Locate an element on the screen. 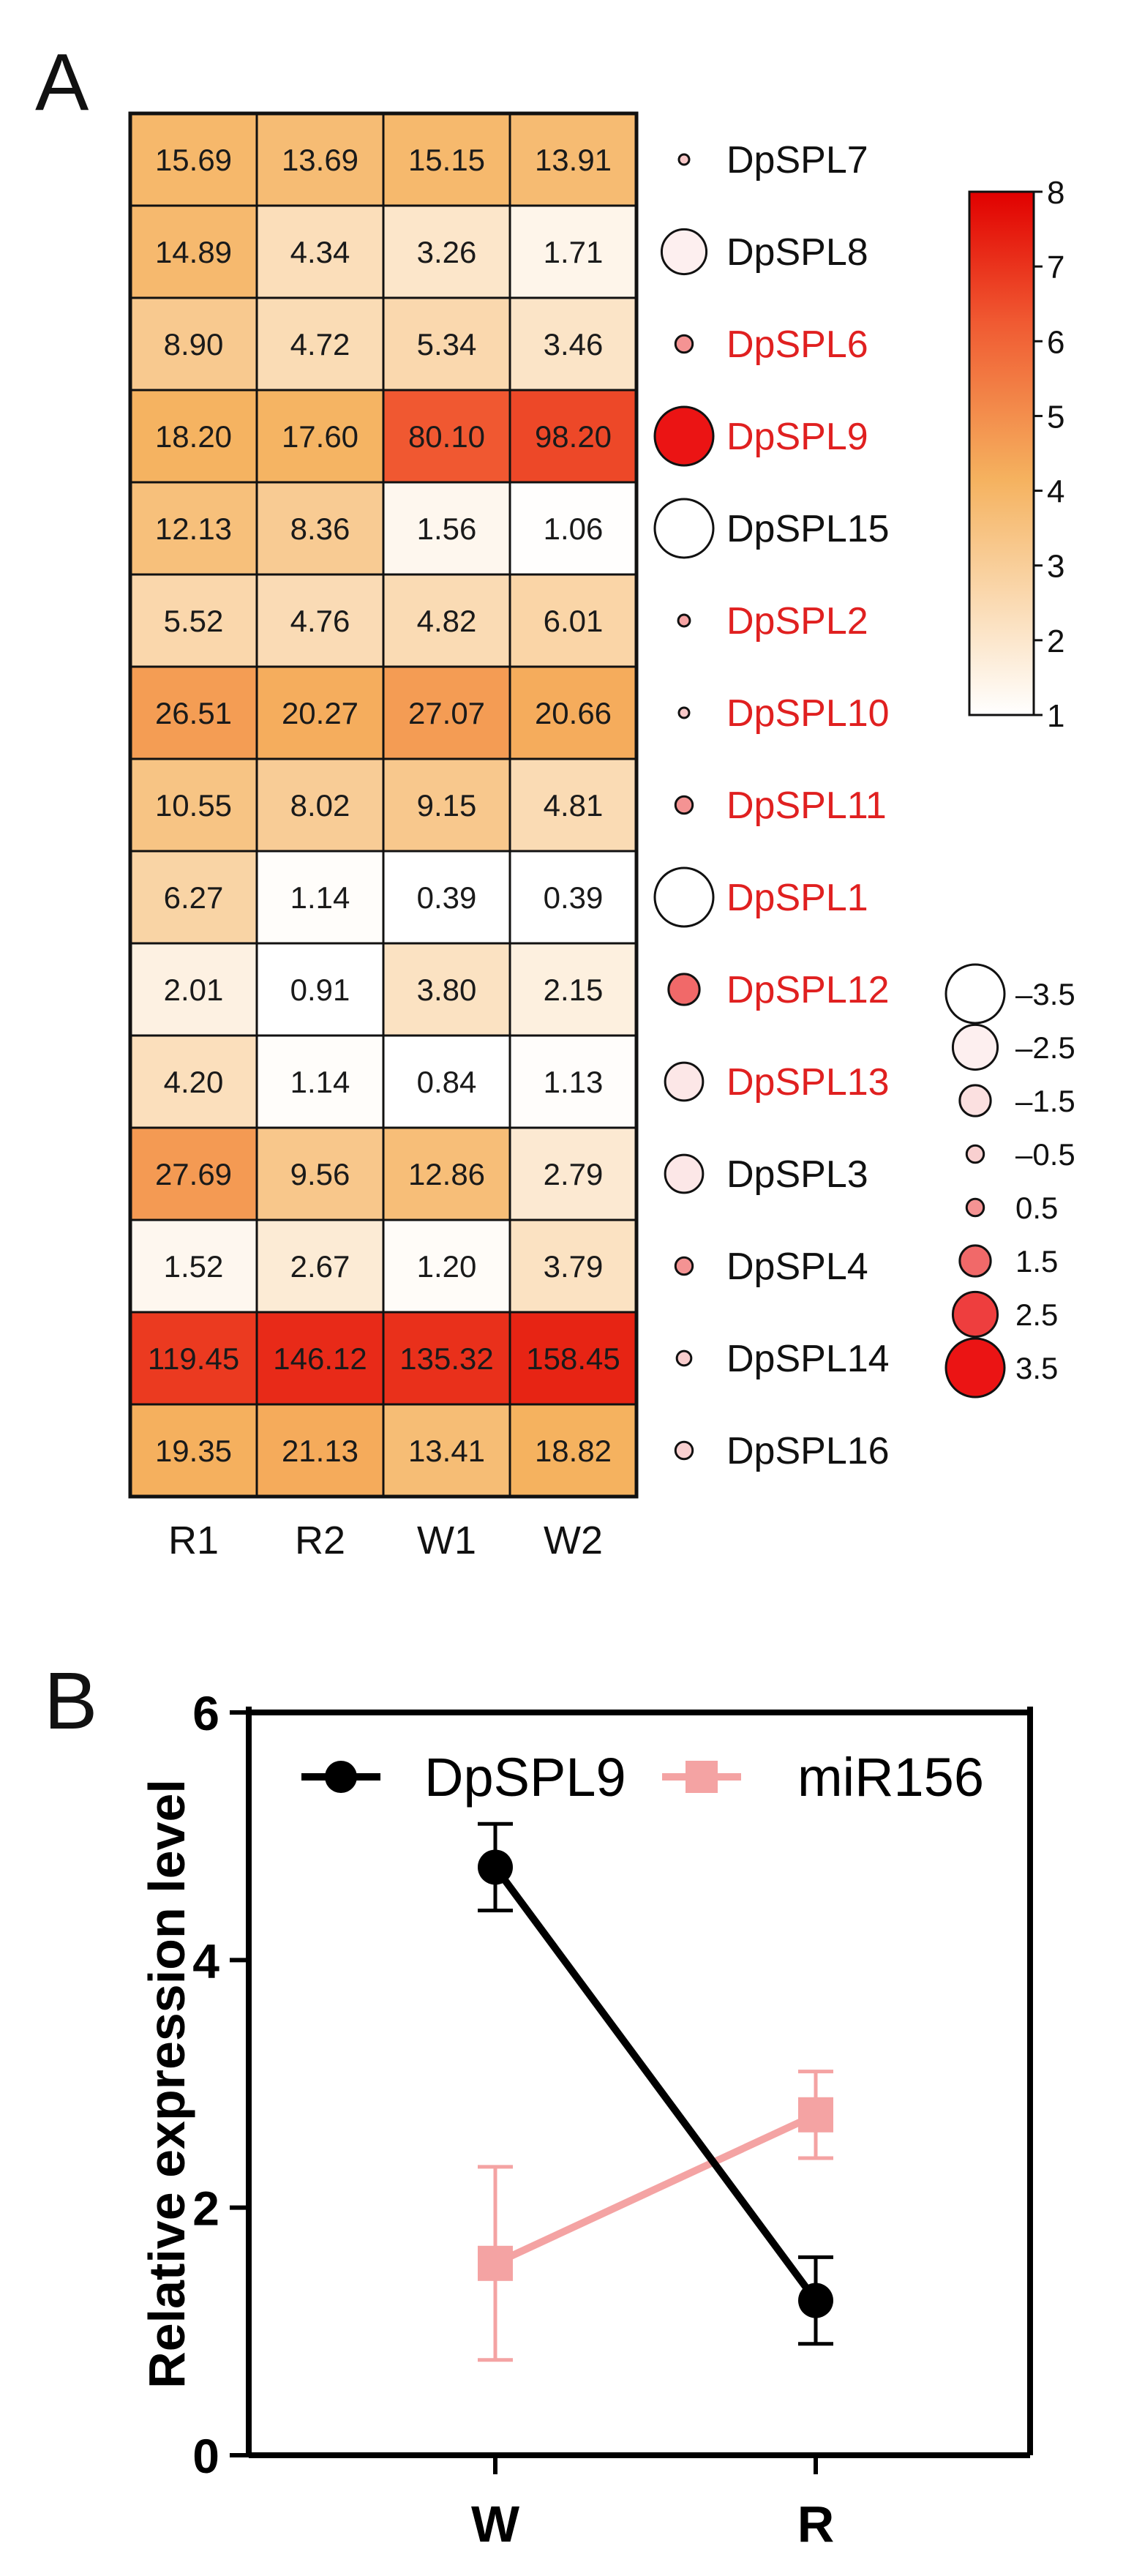 Image resolution: width=1123 pixels, height=2576 pixels. colorbar-tick-label: 4 is located at coordinates (1055, 492).